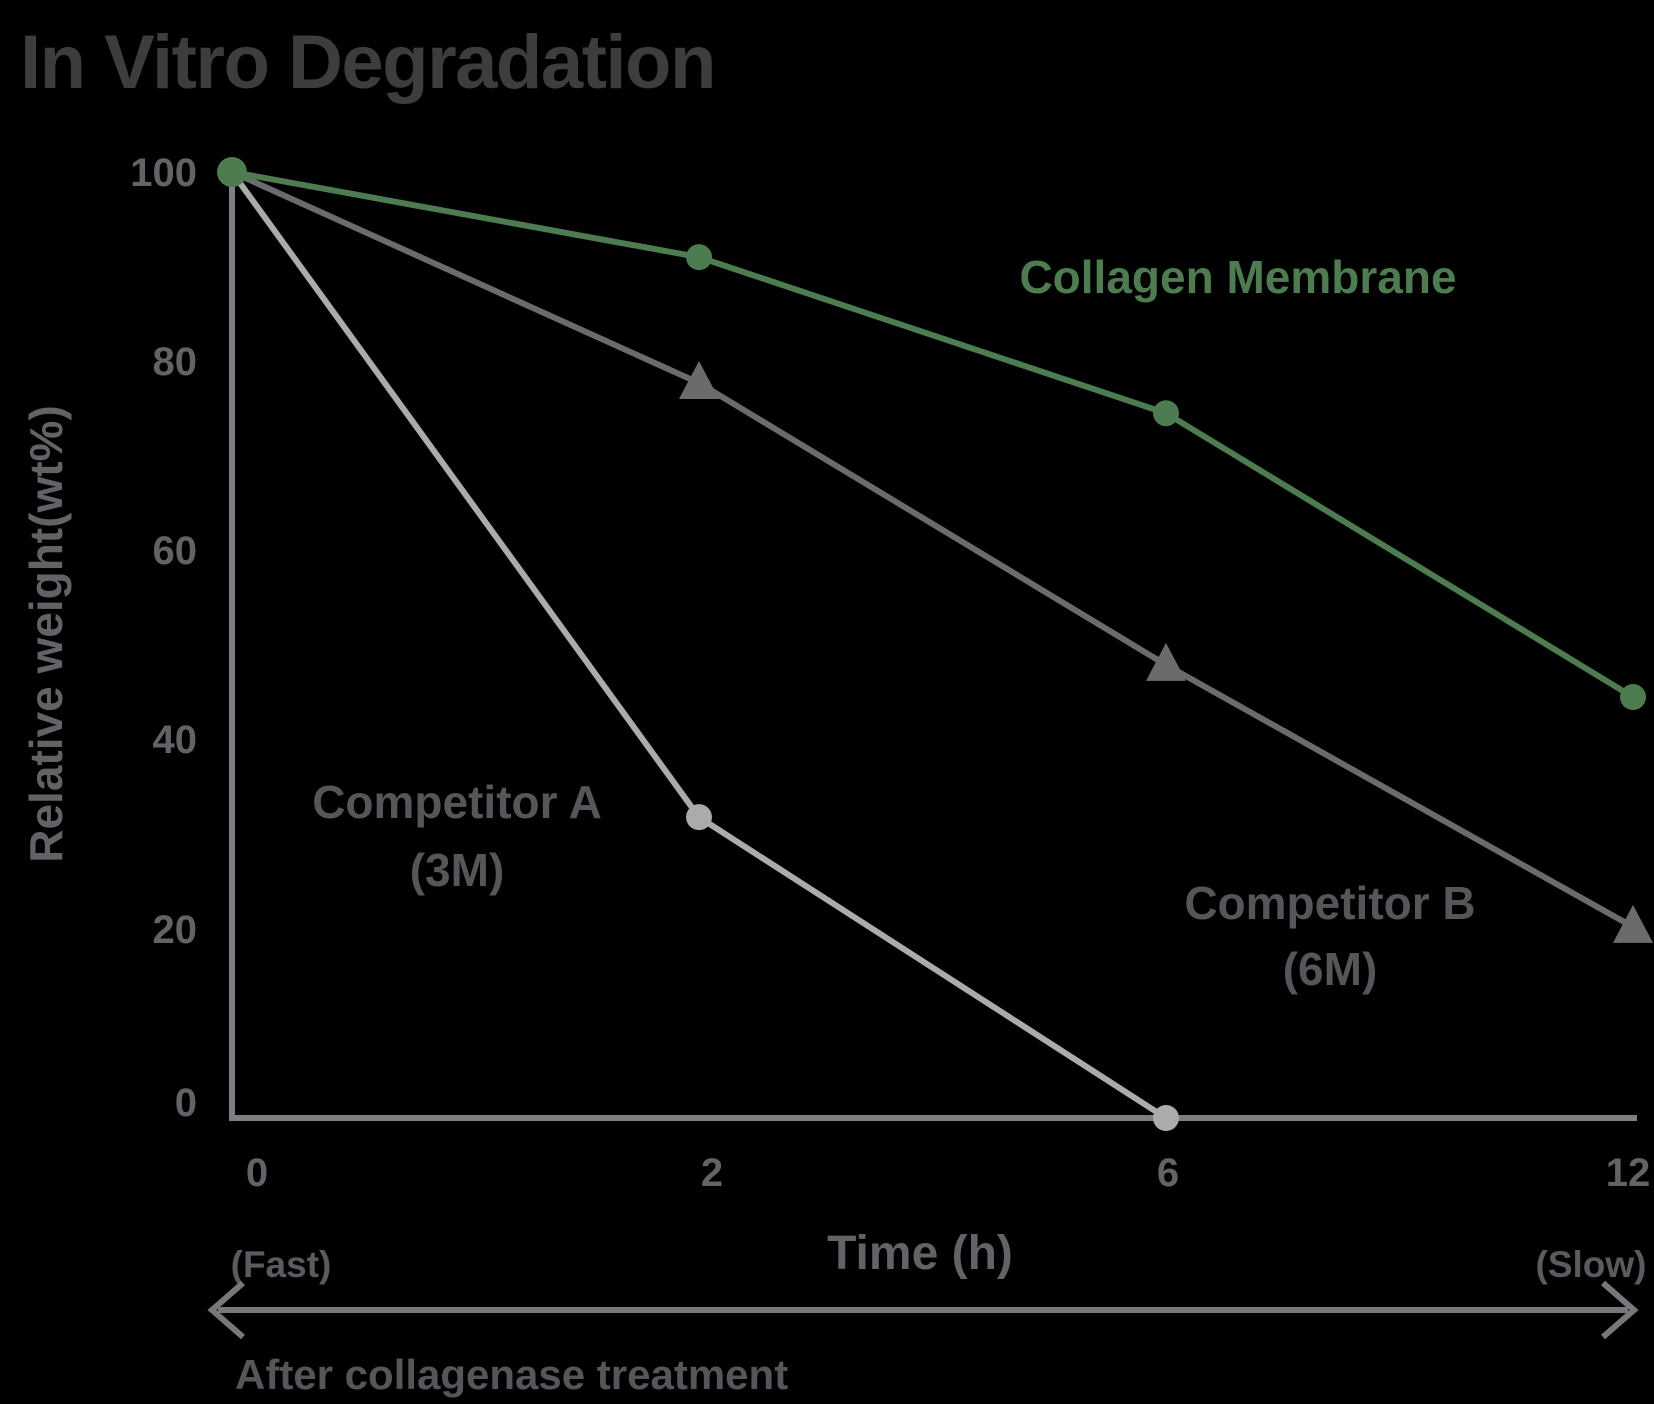 This screenshot has height=1404, width=1654. I want to click on y-tick-100: 100, so click(163, 173).